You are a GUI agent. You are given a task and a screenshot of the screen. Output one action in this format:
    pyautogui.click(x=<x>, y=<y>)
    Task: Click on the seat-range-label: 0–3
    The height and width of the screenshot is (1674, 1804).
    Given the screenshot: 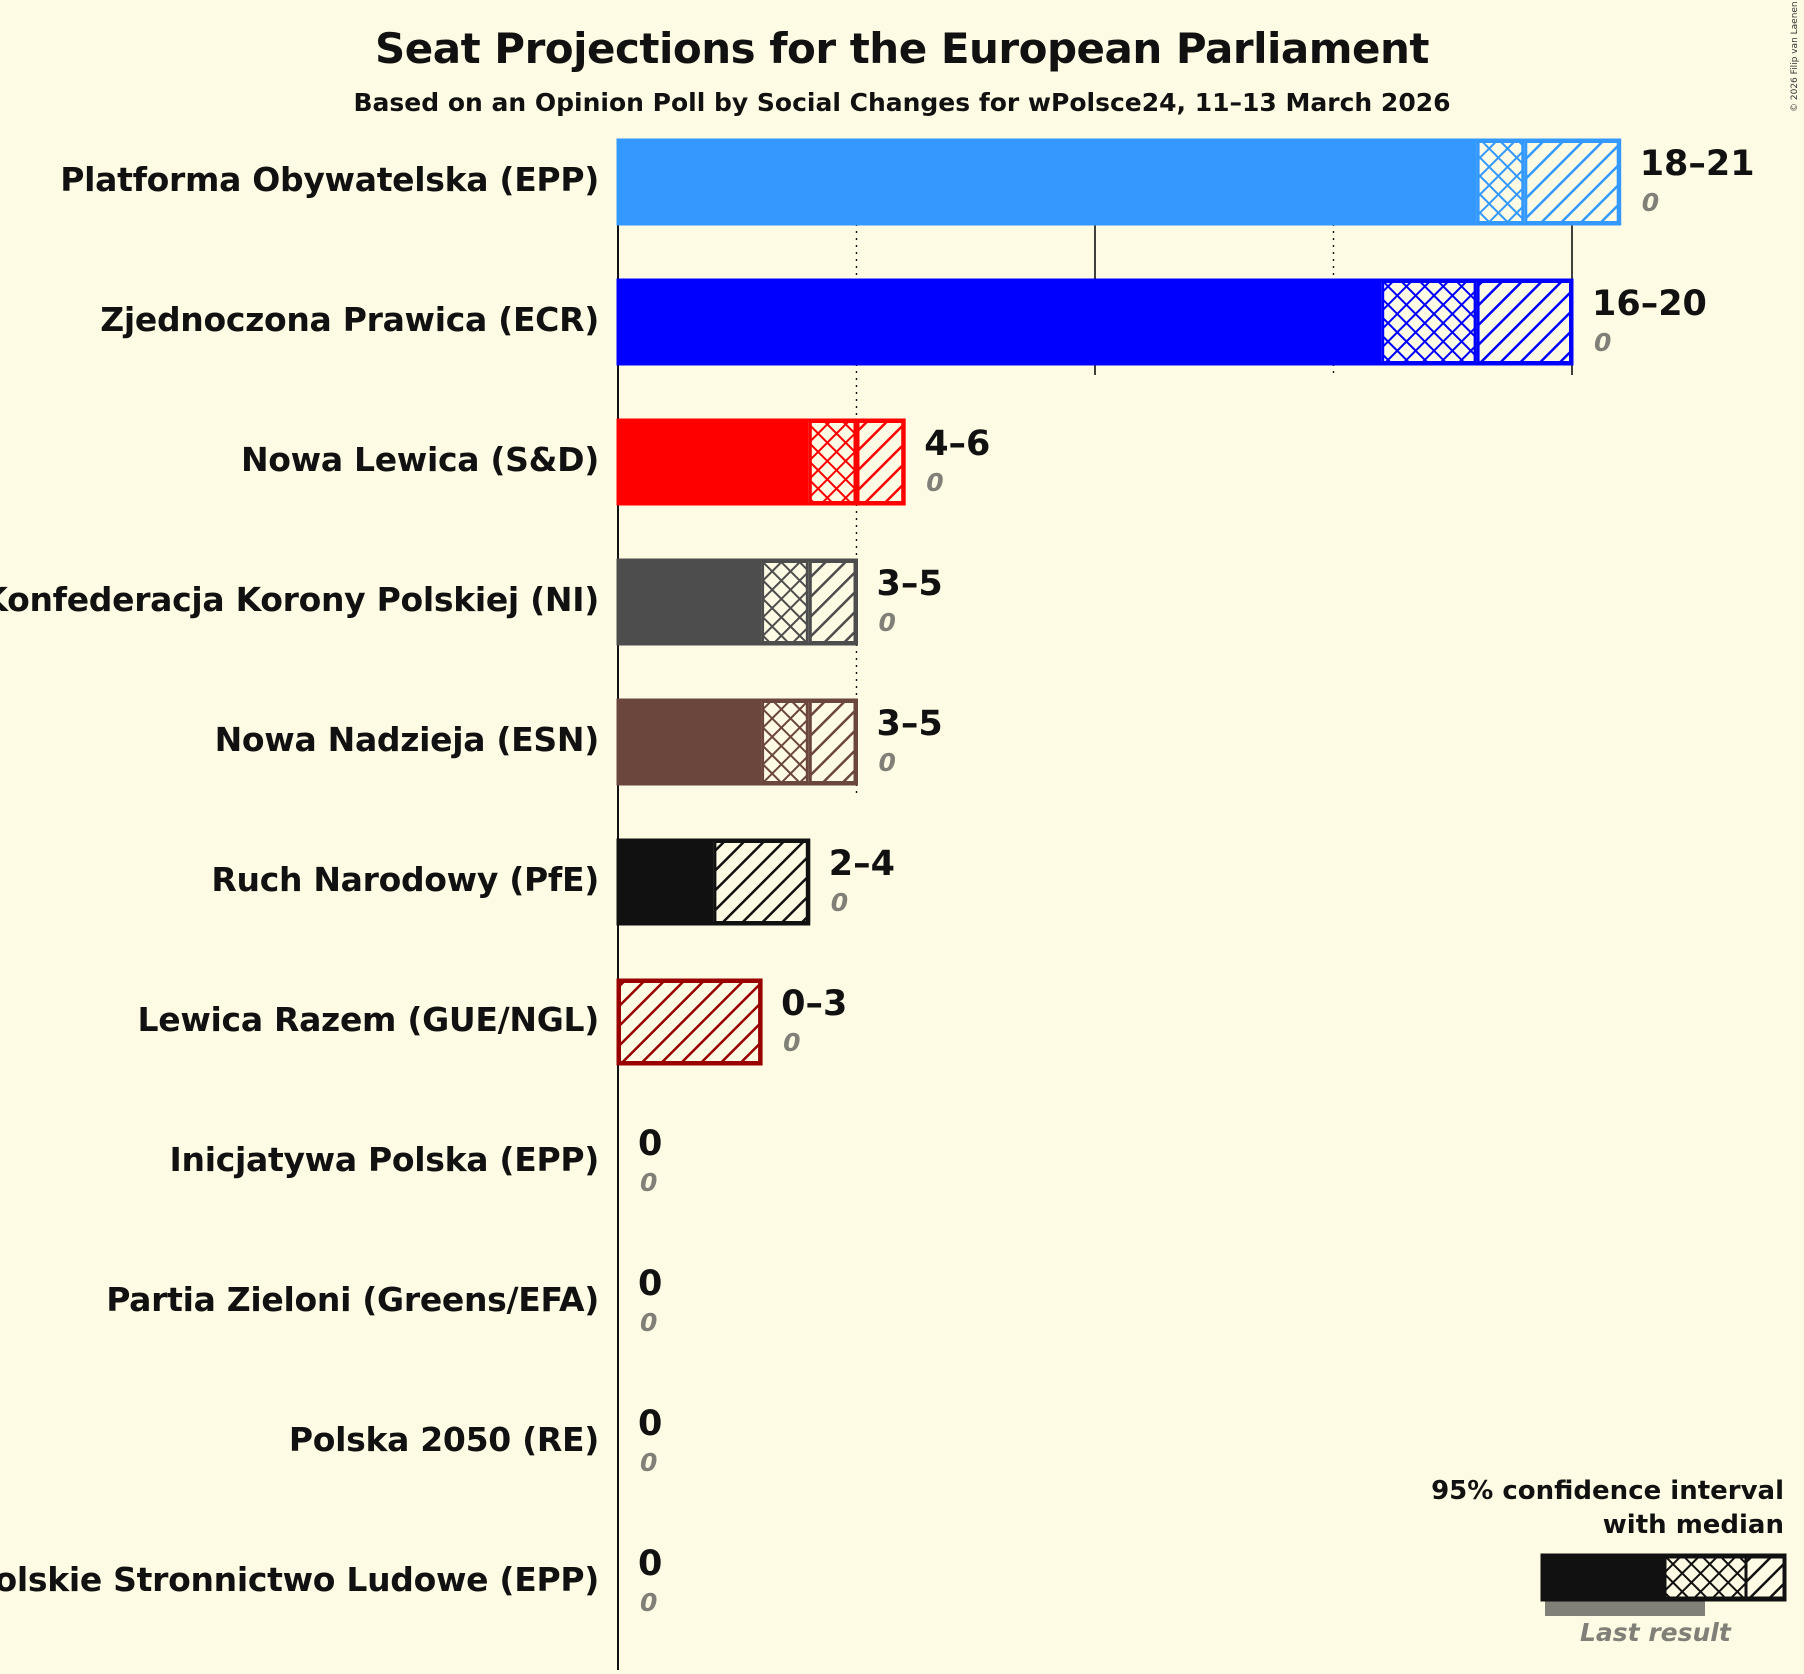 What is the action you would take?
    pyautogui.click(x=814, y=1004)
    